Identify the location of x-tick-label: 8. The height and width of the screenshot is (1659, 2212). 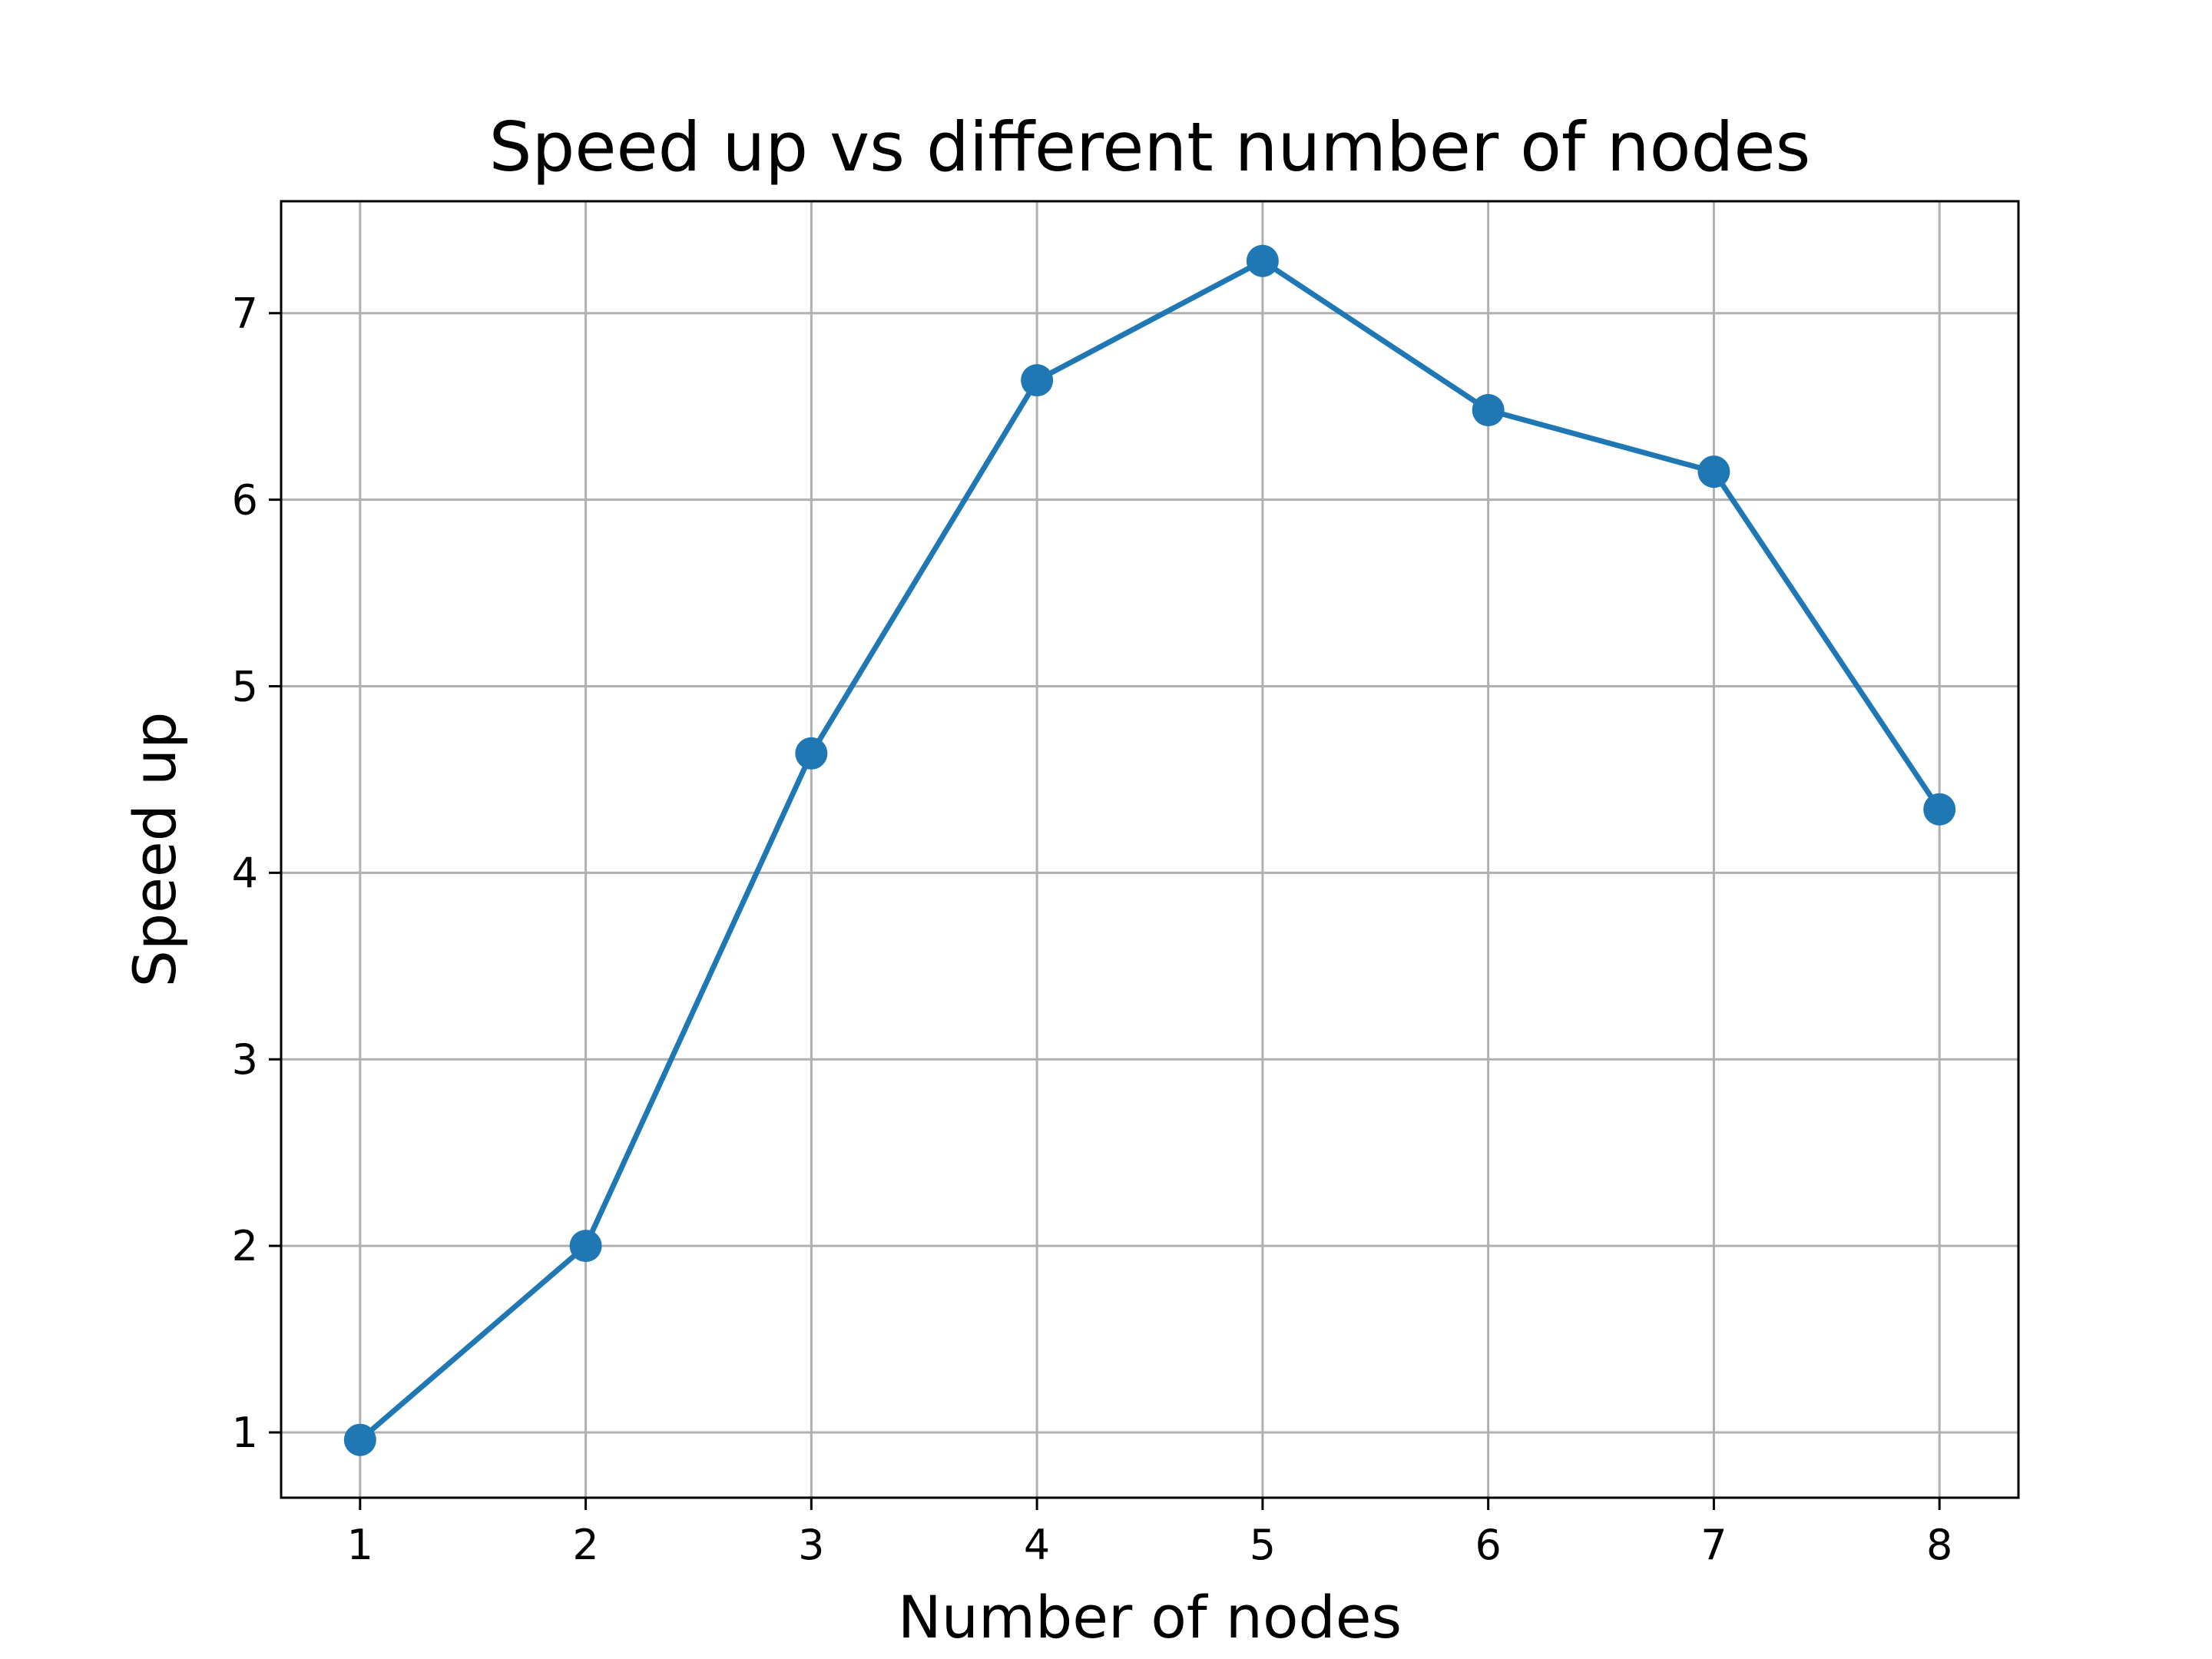
(1939, 1545).